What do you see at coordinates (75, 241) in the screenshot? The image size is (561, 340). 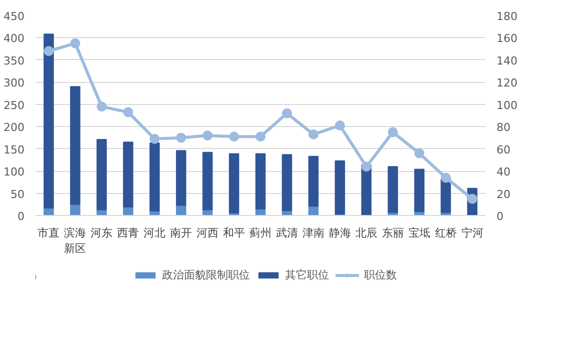 I see `x-tick-label: 滨海新区` at bounding box center [75, 241].